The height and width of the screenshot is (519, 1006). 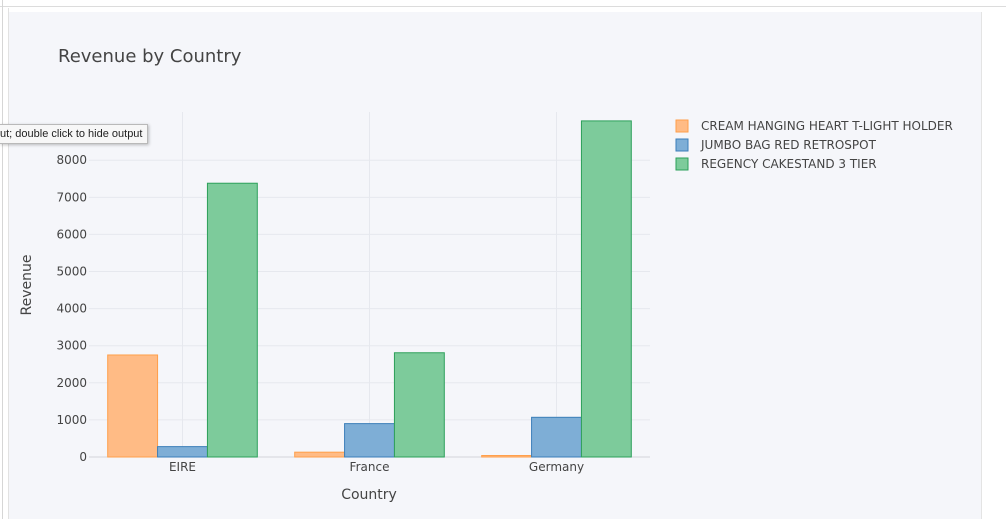 I want to click on cell-border, so click(x=2, y=259).